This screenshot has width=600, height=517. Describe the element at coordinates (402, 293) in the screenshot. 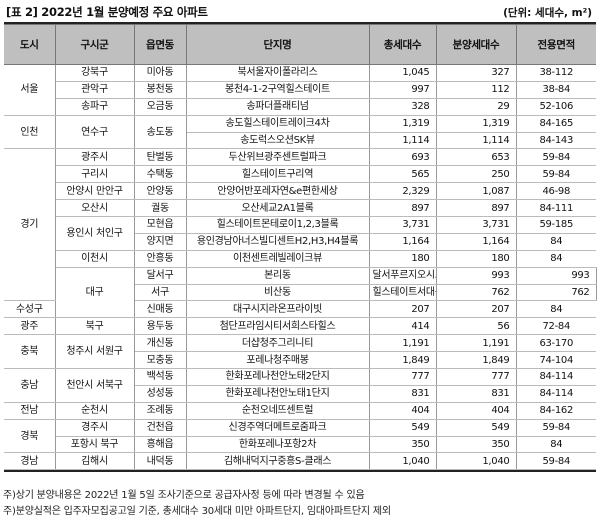

I see `complex-name-cell: 힐스테이트서대구역센트럴` at that location.